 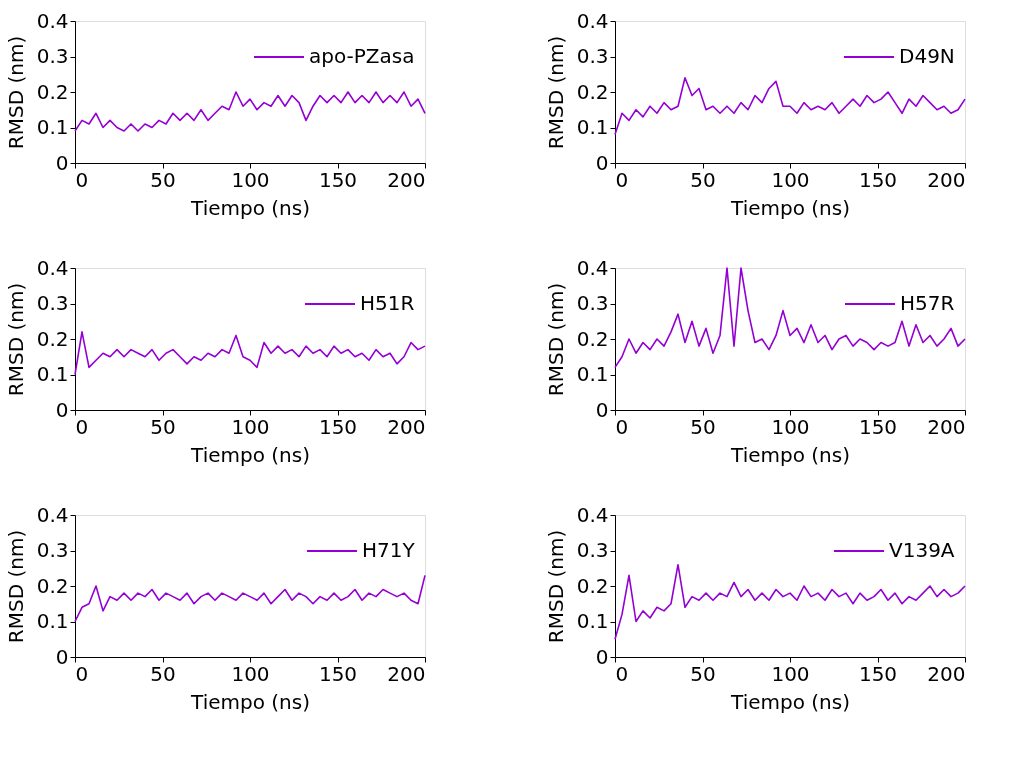 What do you see at coordinates (387, 303) in the screenshot?
I see `legend-label: H51R` at bounding box center [387, 303].